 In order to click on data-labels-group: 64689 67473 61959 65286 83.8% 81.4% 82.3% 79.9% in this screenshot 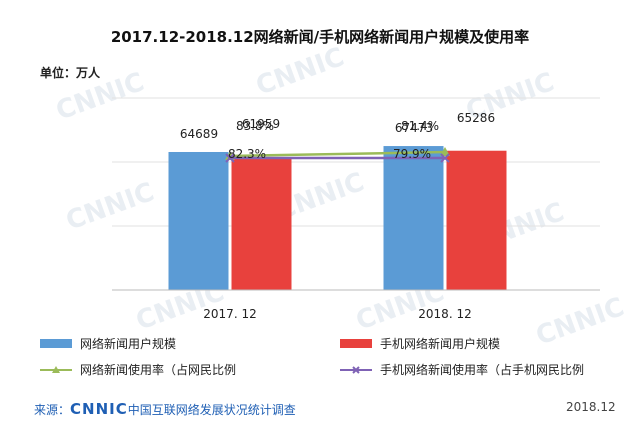, I will do `click(337, 136)`.